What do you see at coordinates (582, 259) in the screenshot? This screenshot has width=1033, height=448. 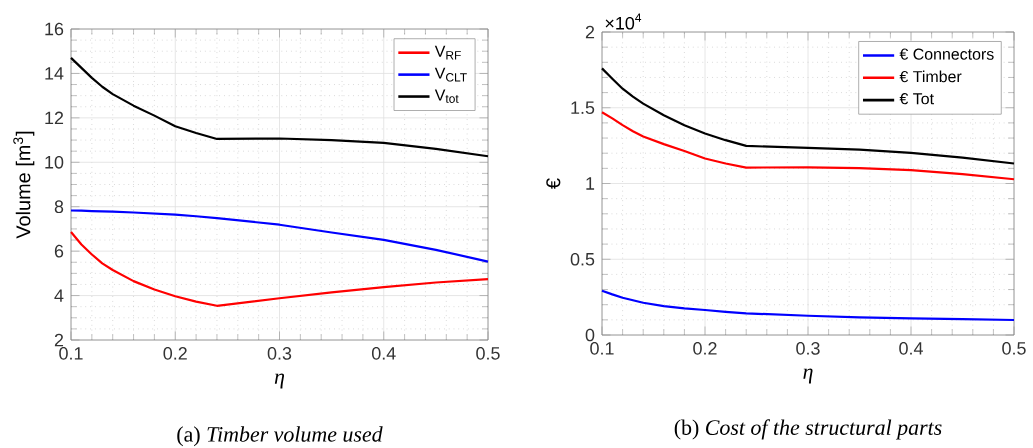 I see `y-tick-label: 0.5` at bounding box center [582, 259].